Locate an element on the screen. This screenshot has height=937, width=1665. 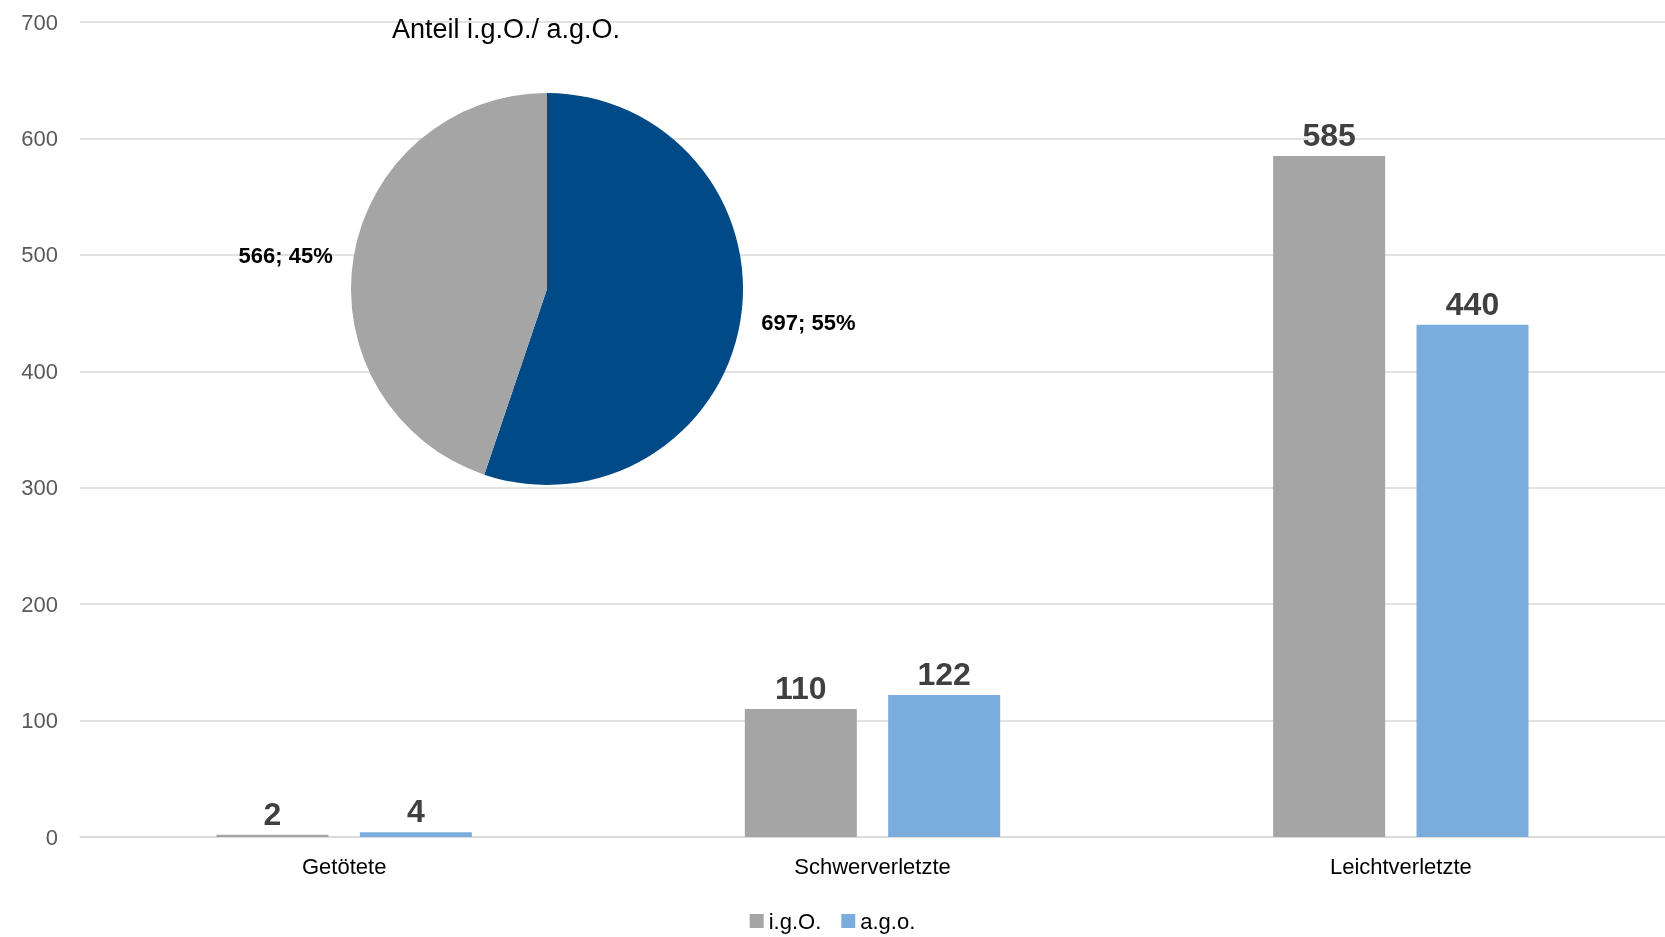
data-label: 2 is located at coordinates (272, 813).